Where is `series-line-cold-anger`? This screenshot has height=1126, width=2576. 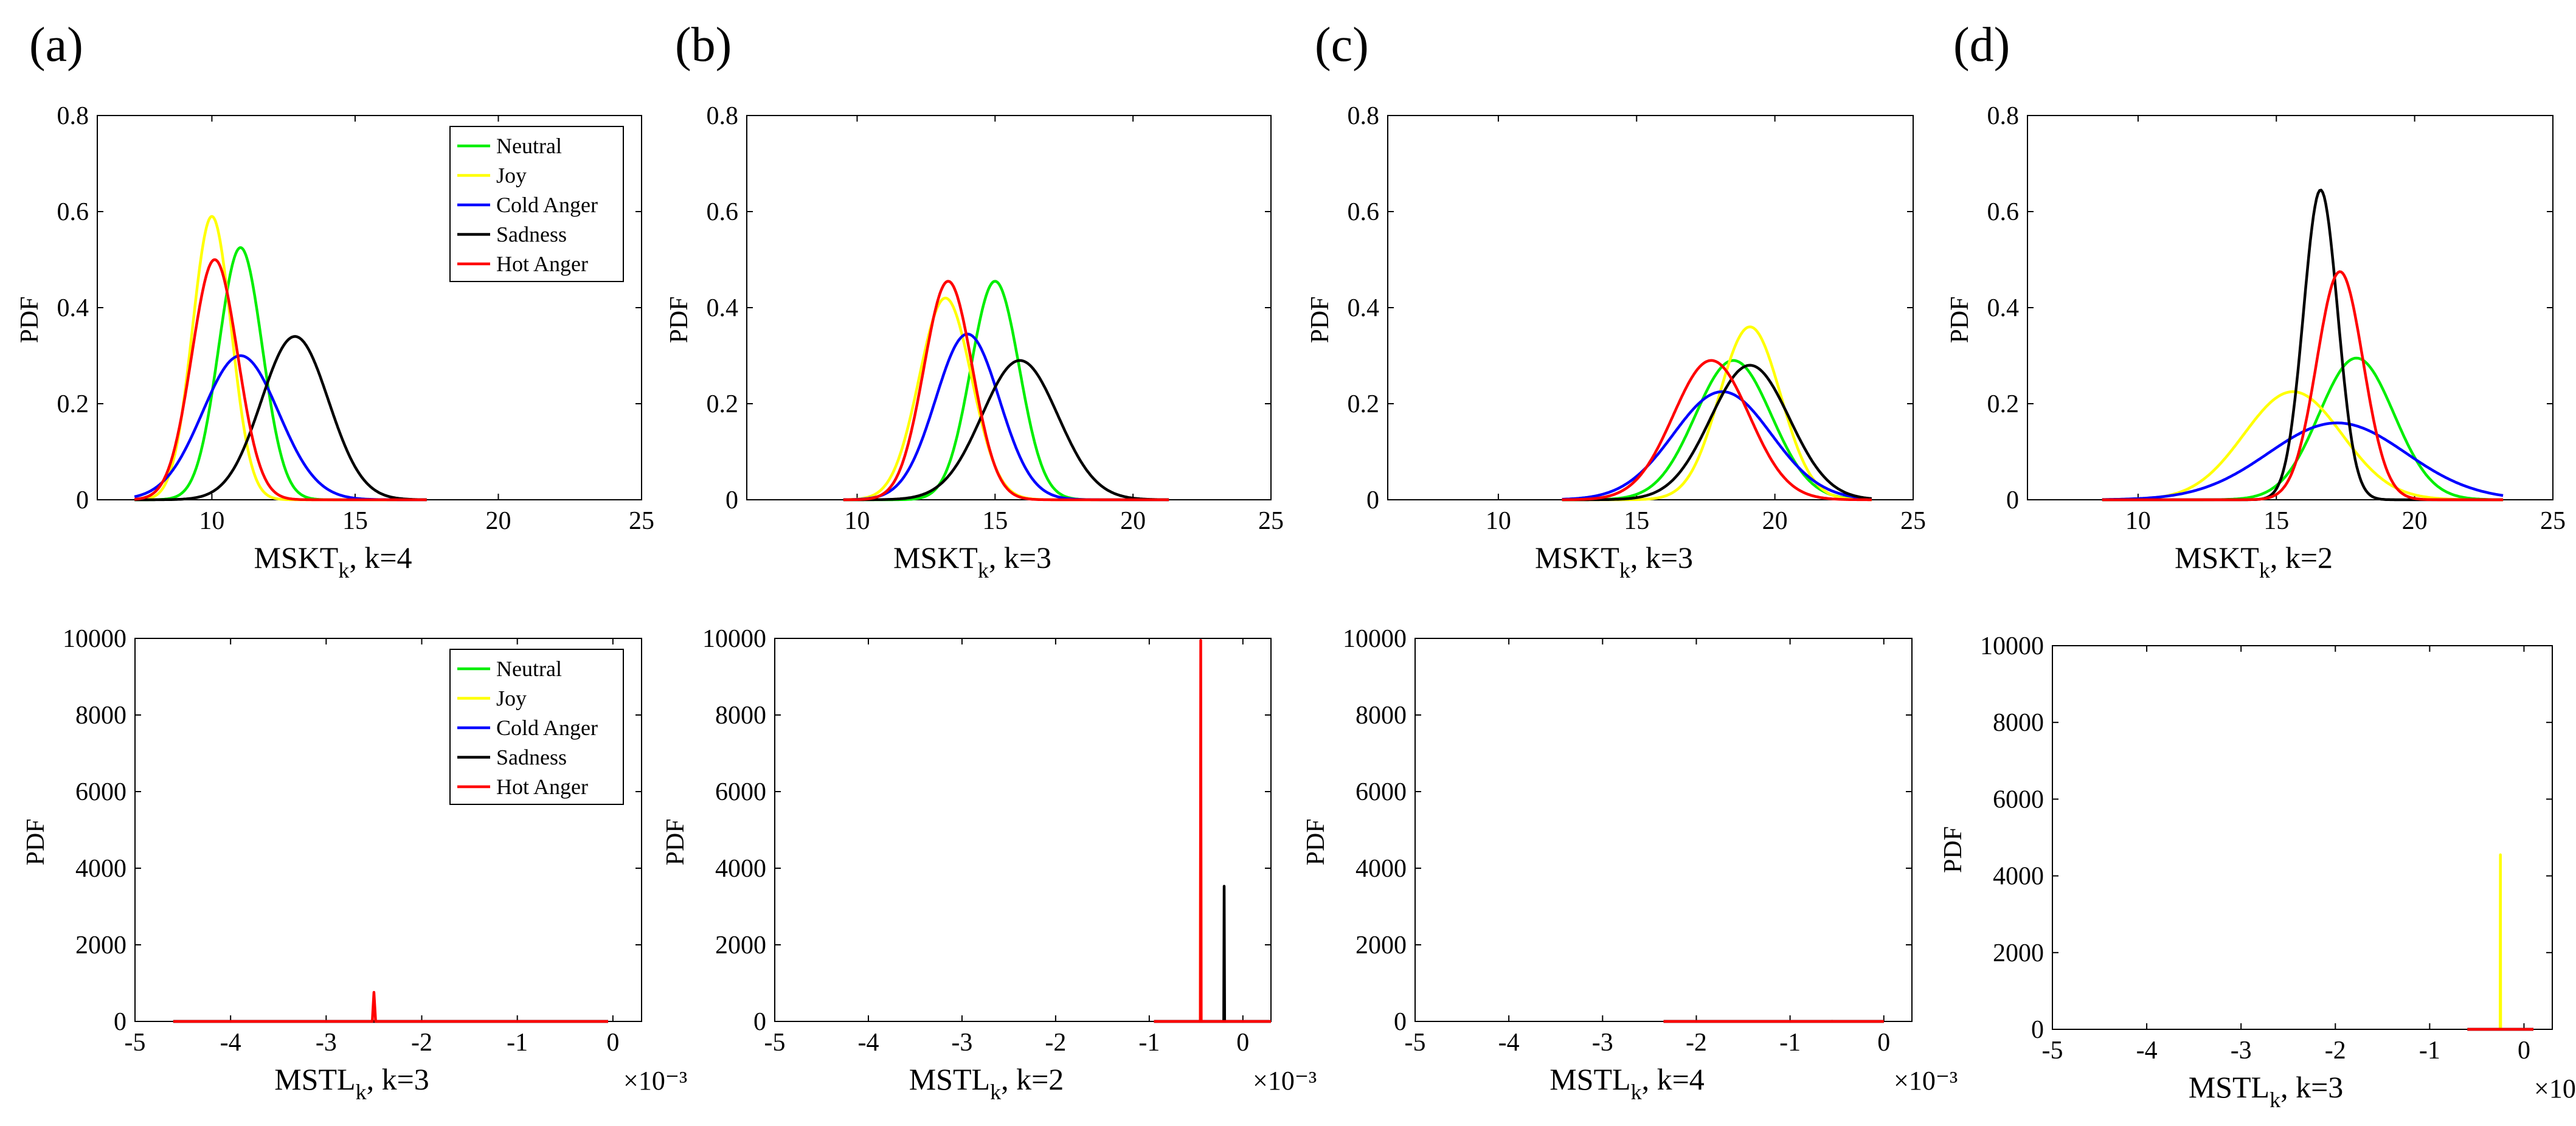 series-line-cold-anger is located at coordinates (1717, 445).